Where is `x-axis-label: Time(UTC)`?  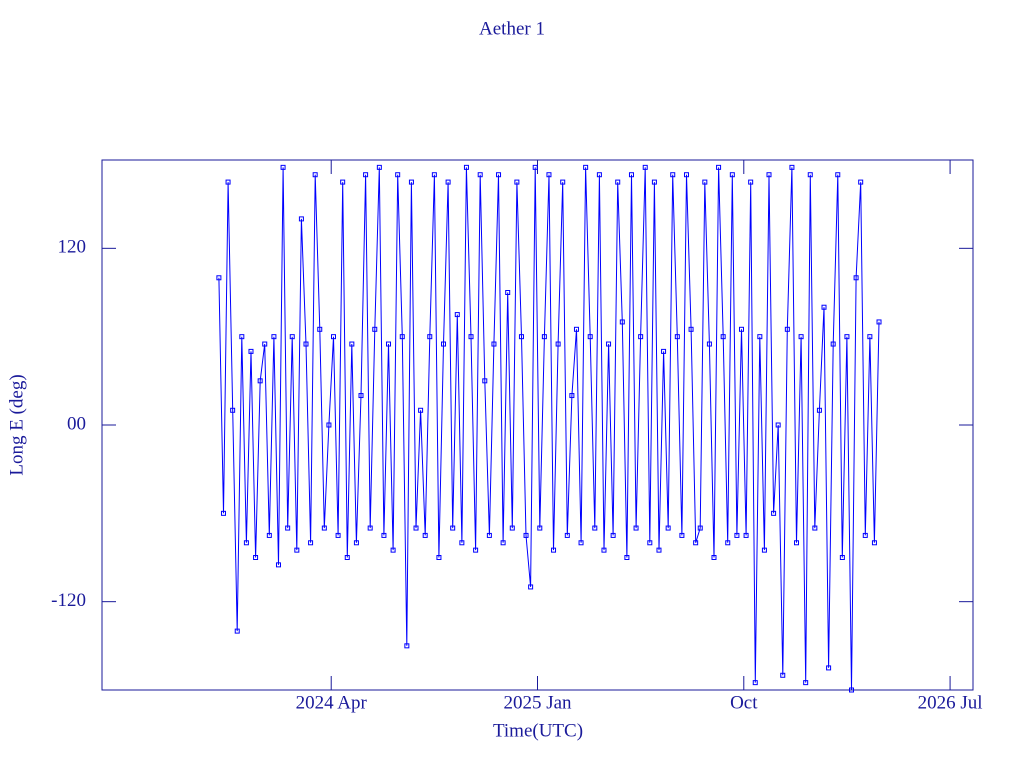
x-axis-label: Time(UTC) is located at coordinates (538, 730).